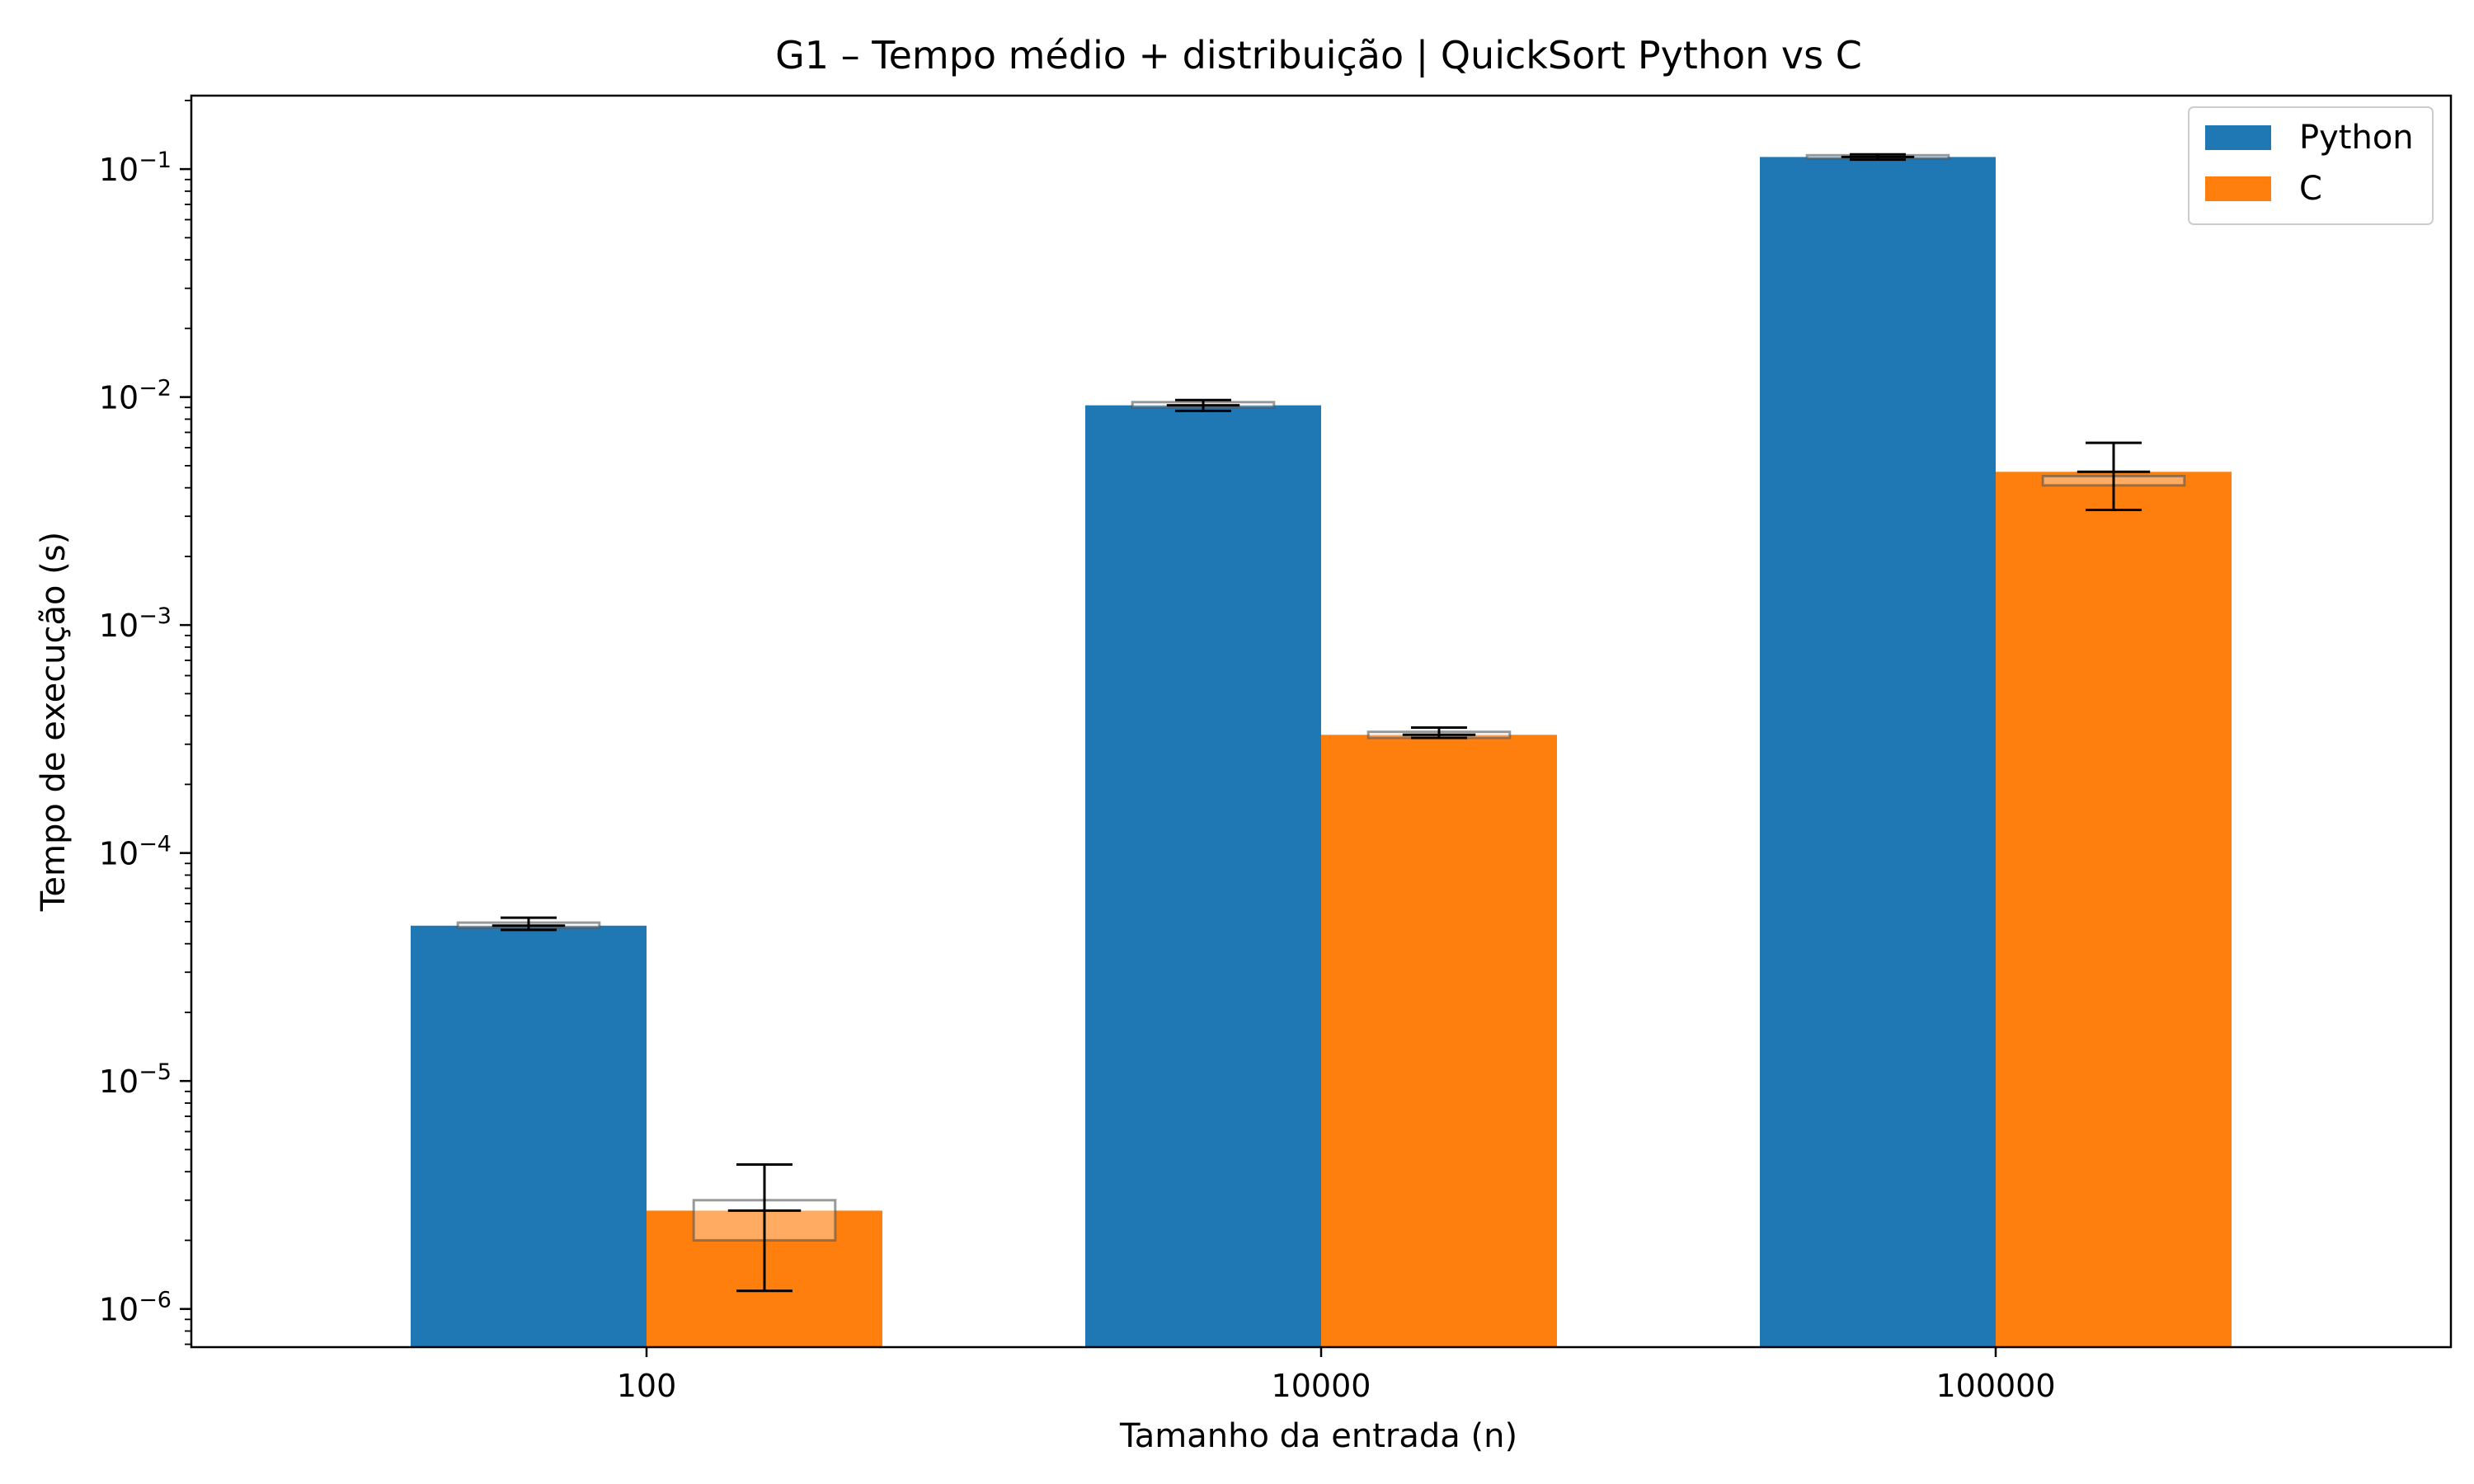  I want to click on y-tick-label-5: 10⁻¹, so click(135, 168).